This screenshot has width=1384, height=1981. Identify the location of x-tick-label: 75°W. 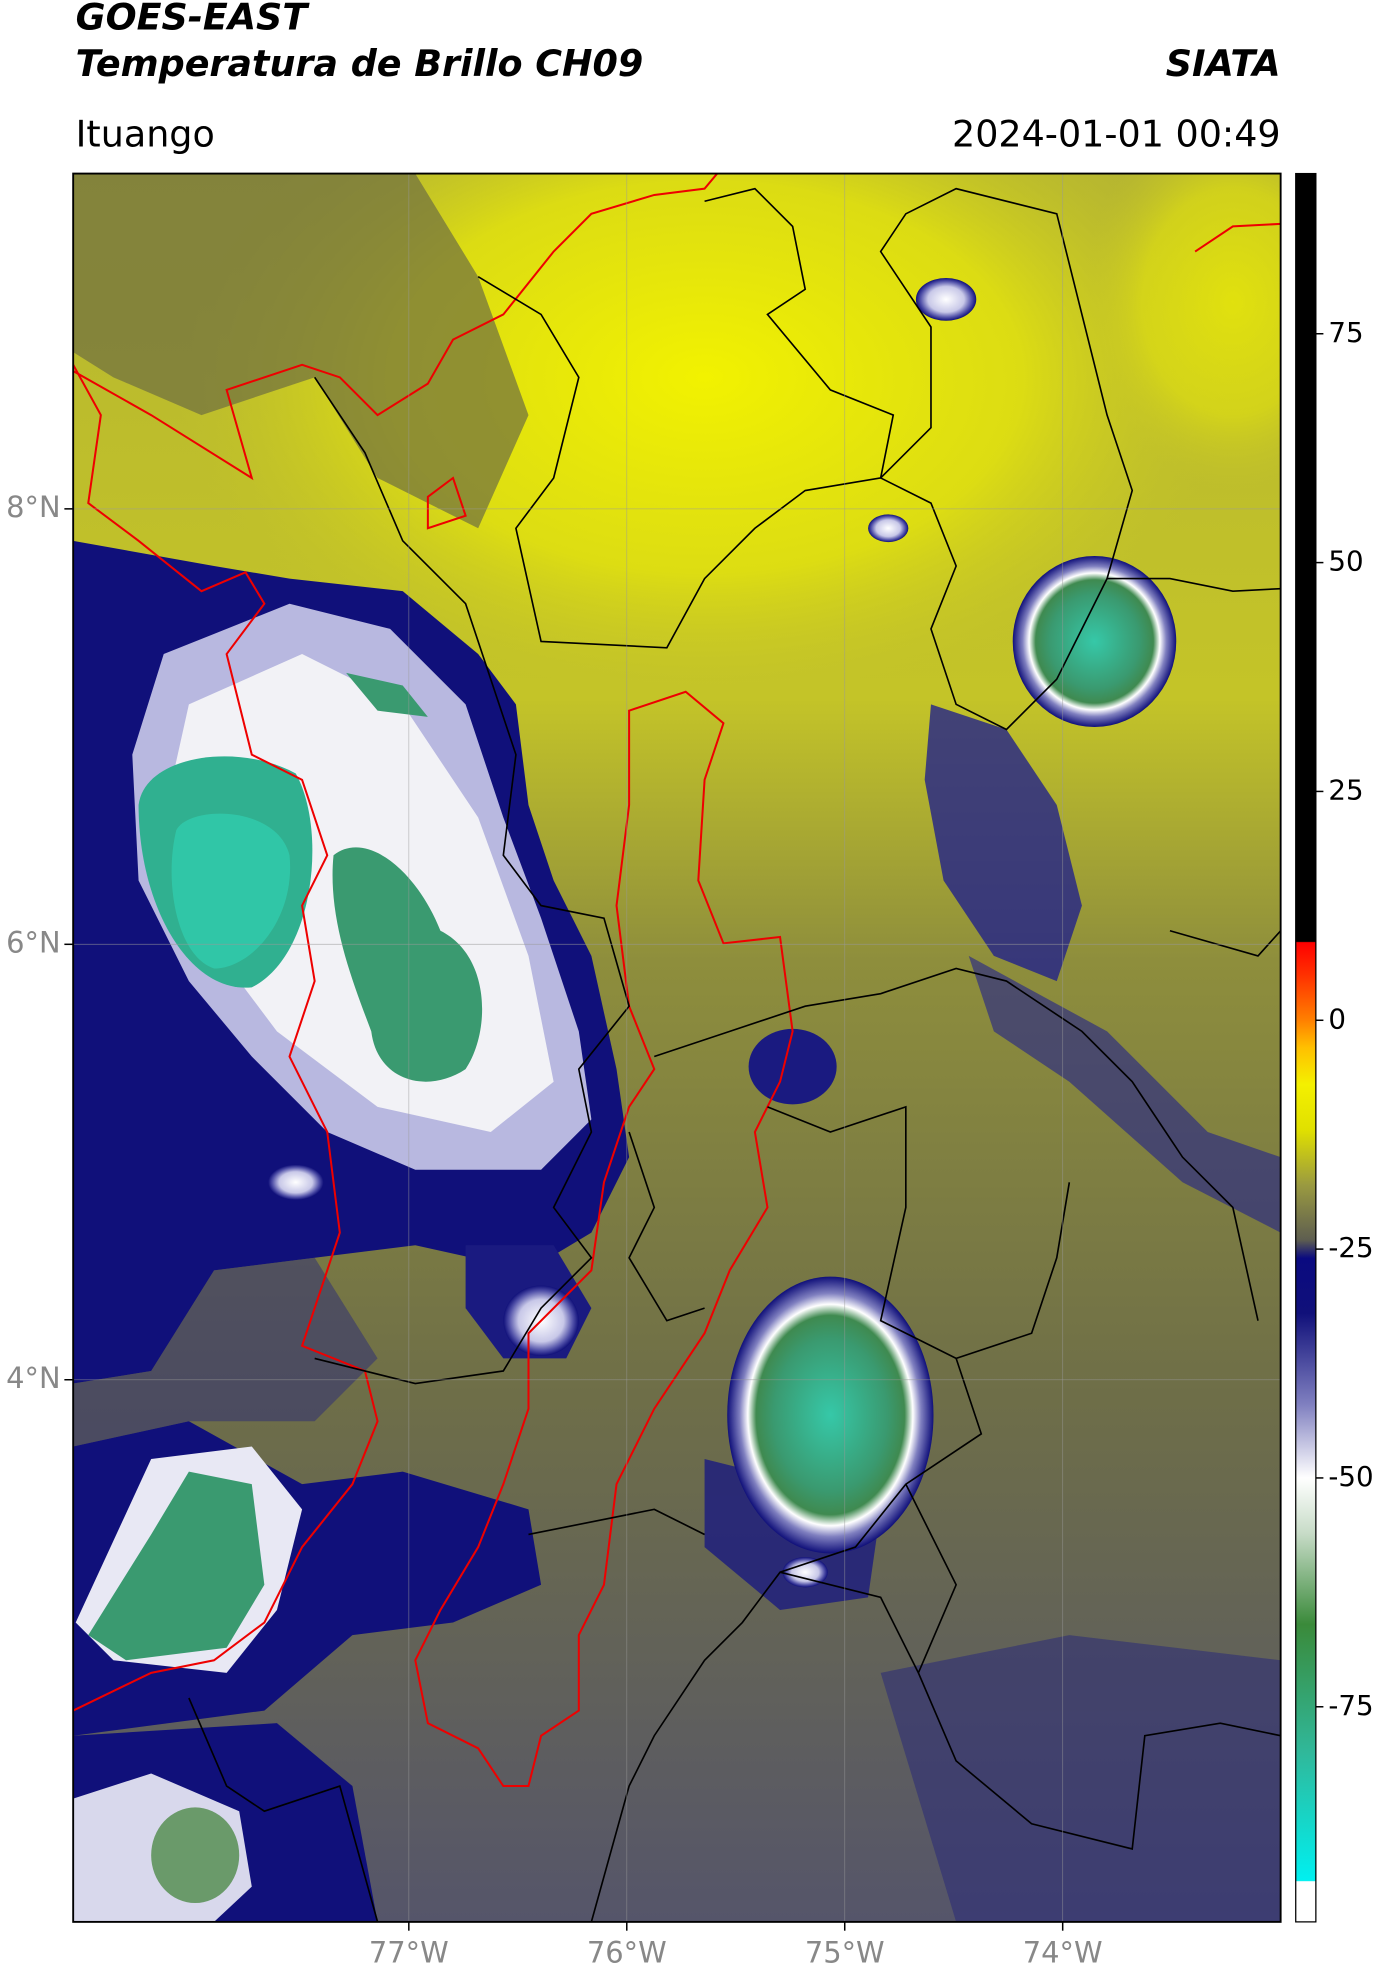
(845, 1953).